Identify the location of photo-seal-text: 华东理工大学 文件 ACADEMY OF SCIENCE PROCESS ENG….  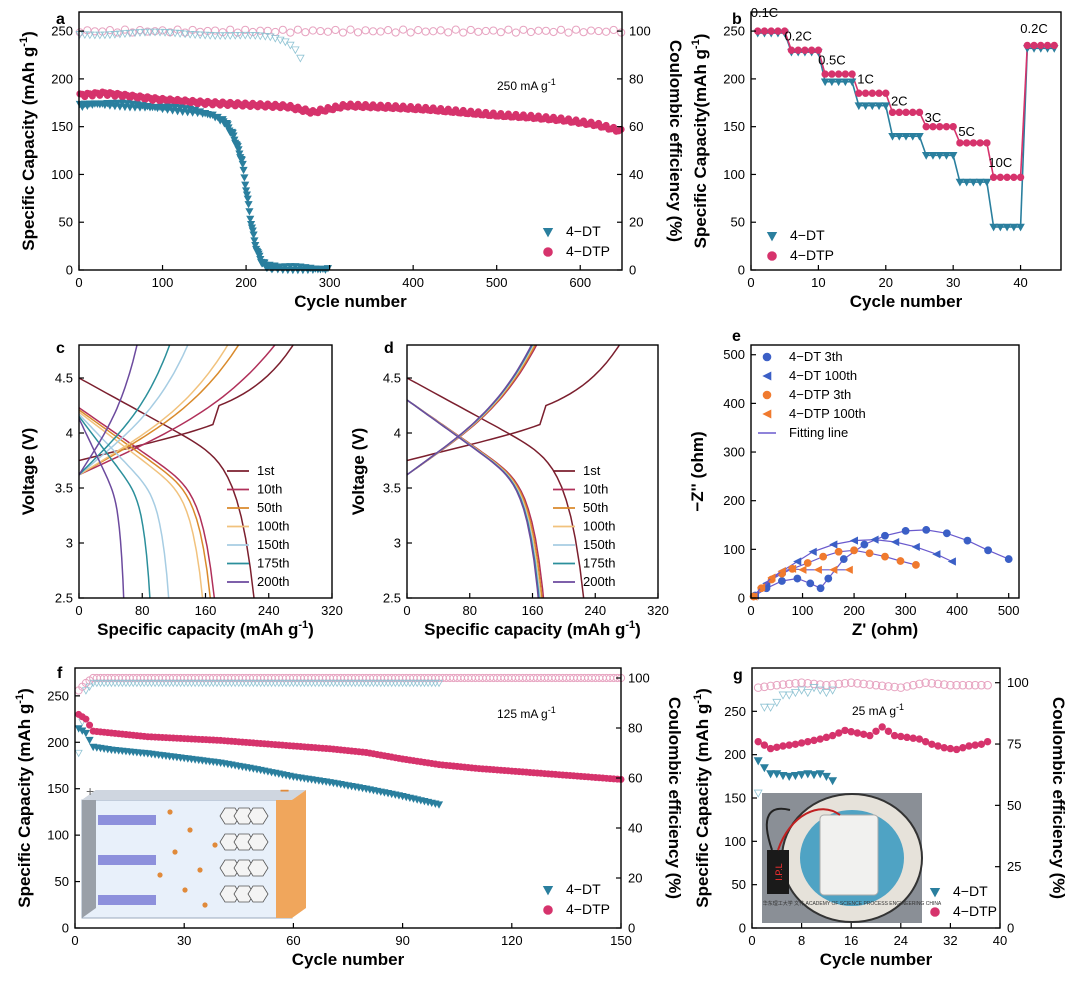
(852, 903).